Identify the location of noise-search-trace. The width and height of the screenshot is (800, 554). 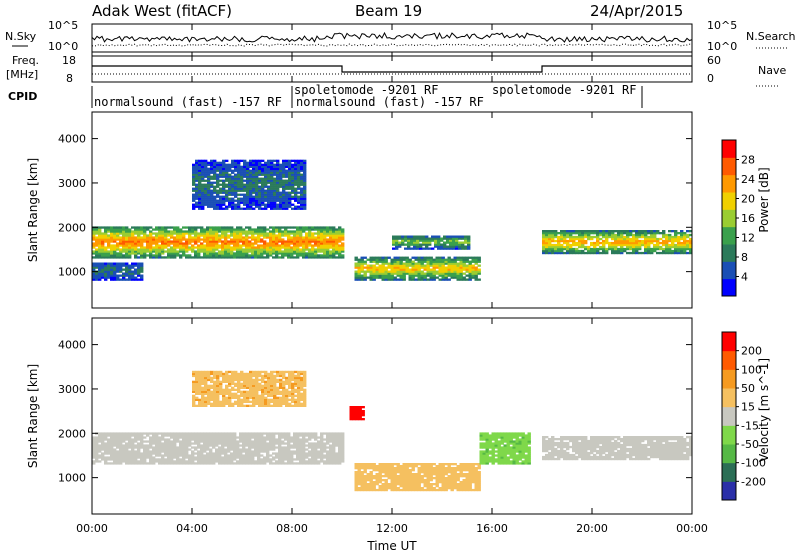
(392, 45).